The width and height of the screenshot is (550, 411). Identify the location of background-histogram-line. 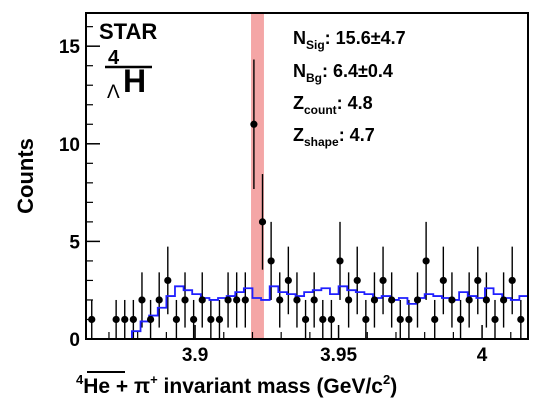
(329, 312).